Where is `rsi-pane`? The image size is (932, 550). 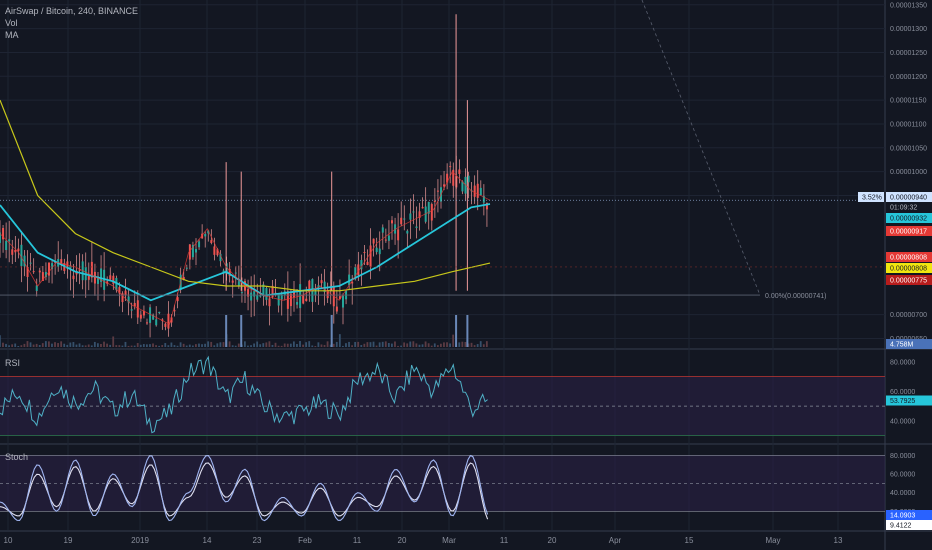 rsi-pane is located at coordinates (442, 396).